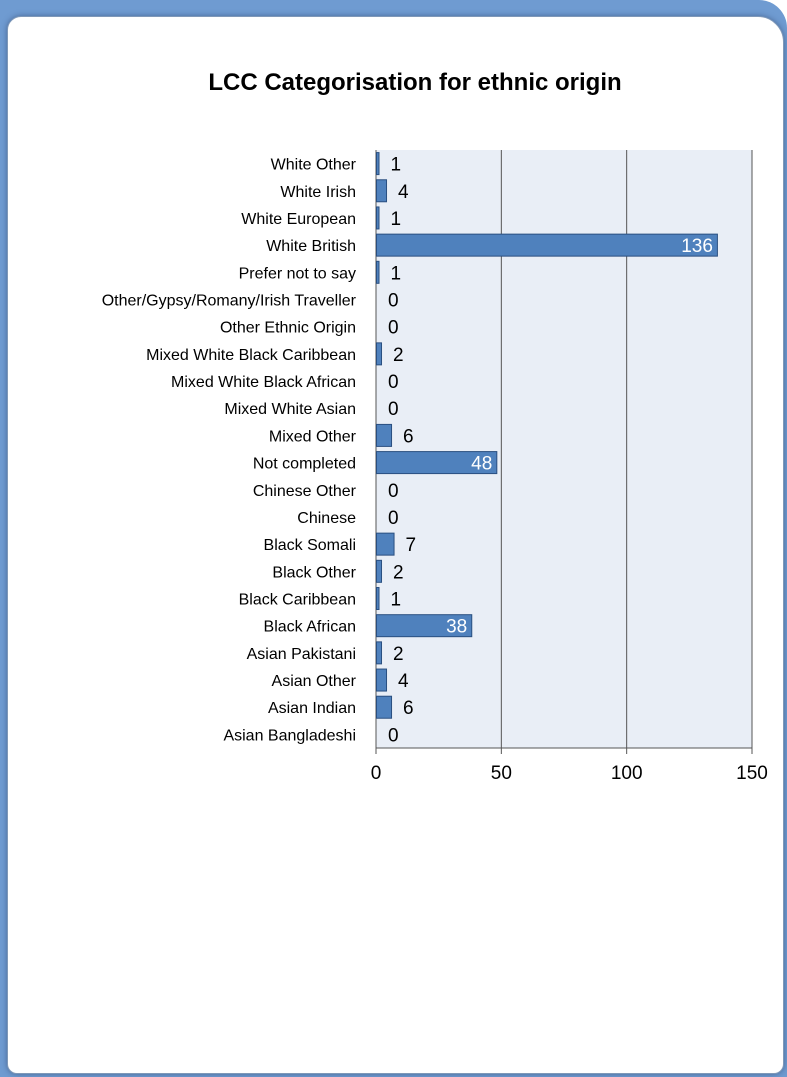 The width and height of the screenshot is (787, 1077). I want to click on category-label: Black Caribbean, so click(297, 600).